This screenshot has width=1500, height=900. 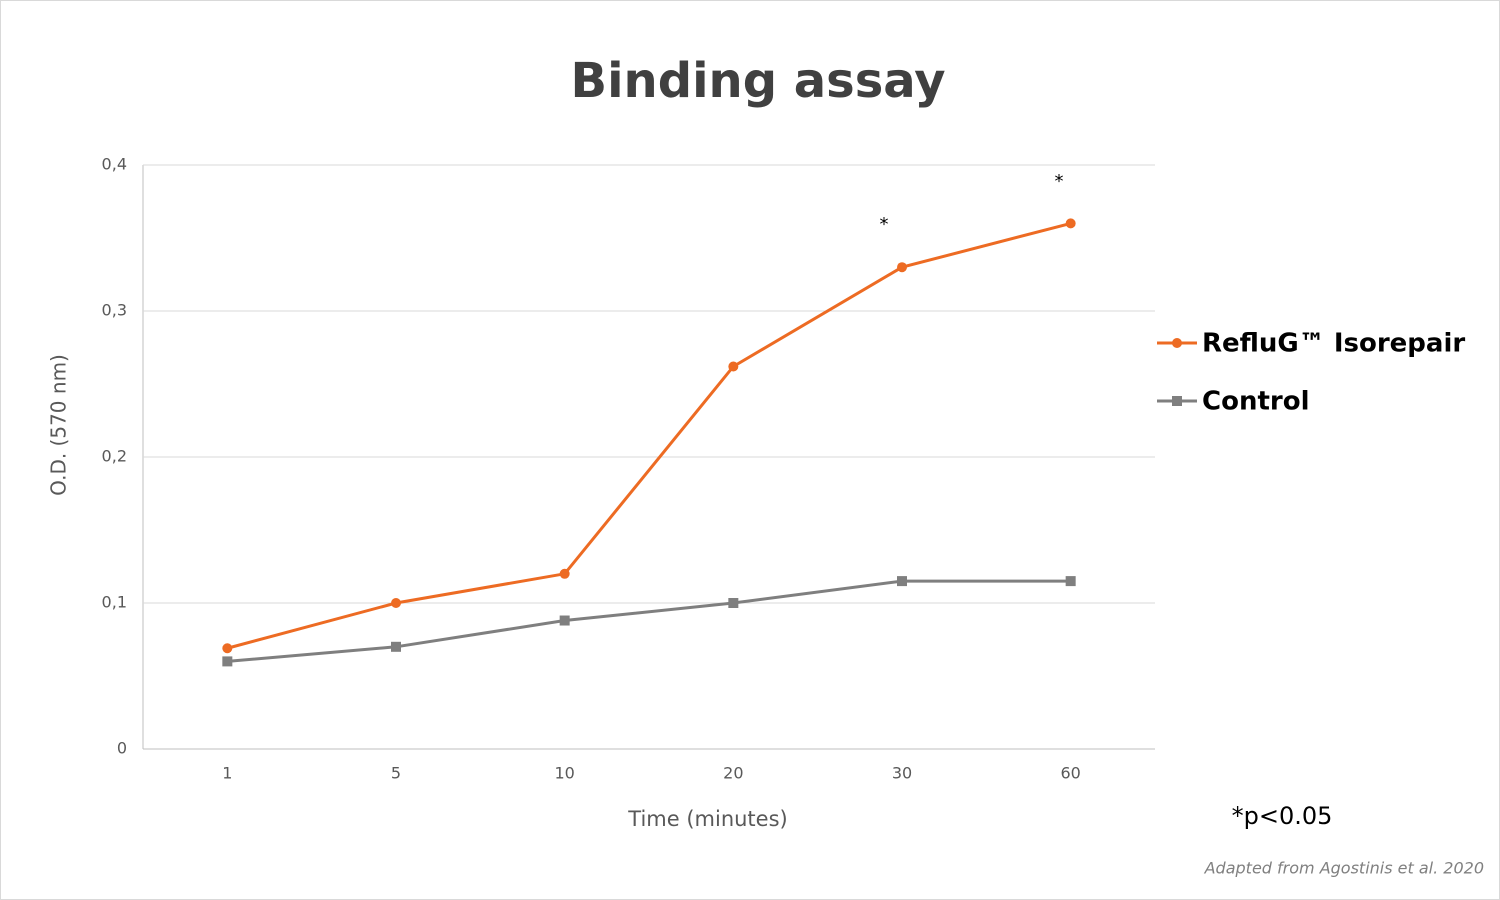 What do you see at coordinates (649, 621) in the screenshot?
I see `series-line` at bounding box center [649, 621].